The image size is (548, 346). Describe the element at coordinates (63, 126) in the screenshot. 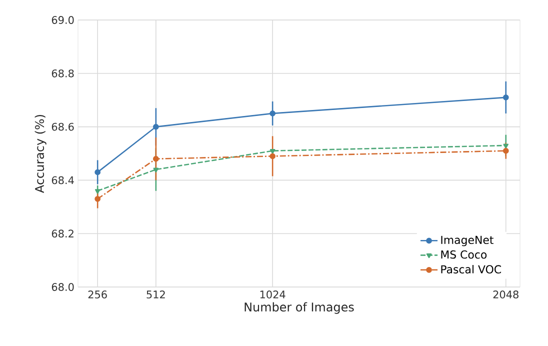

I see `y-tick-label: 68.6` at that location.